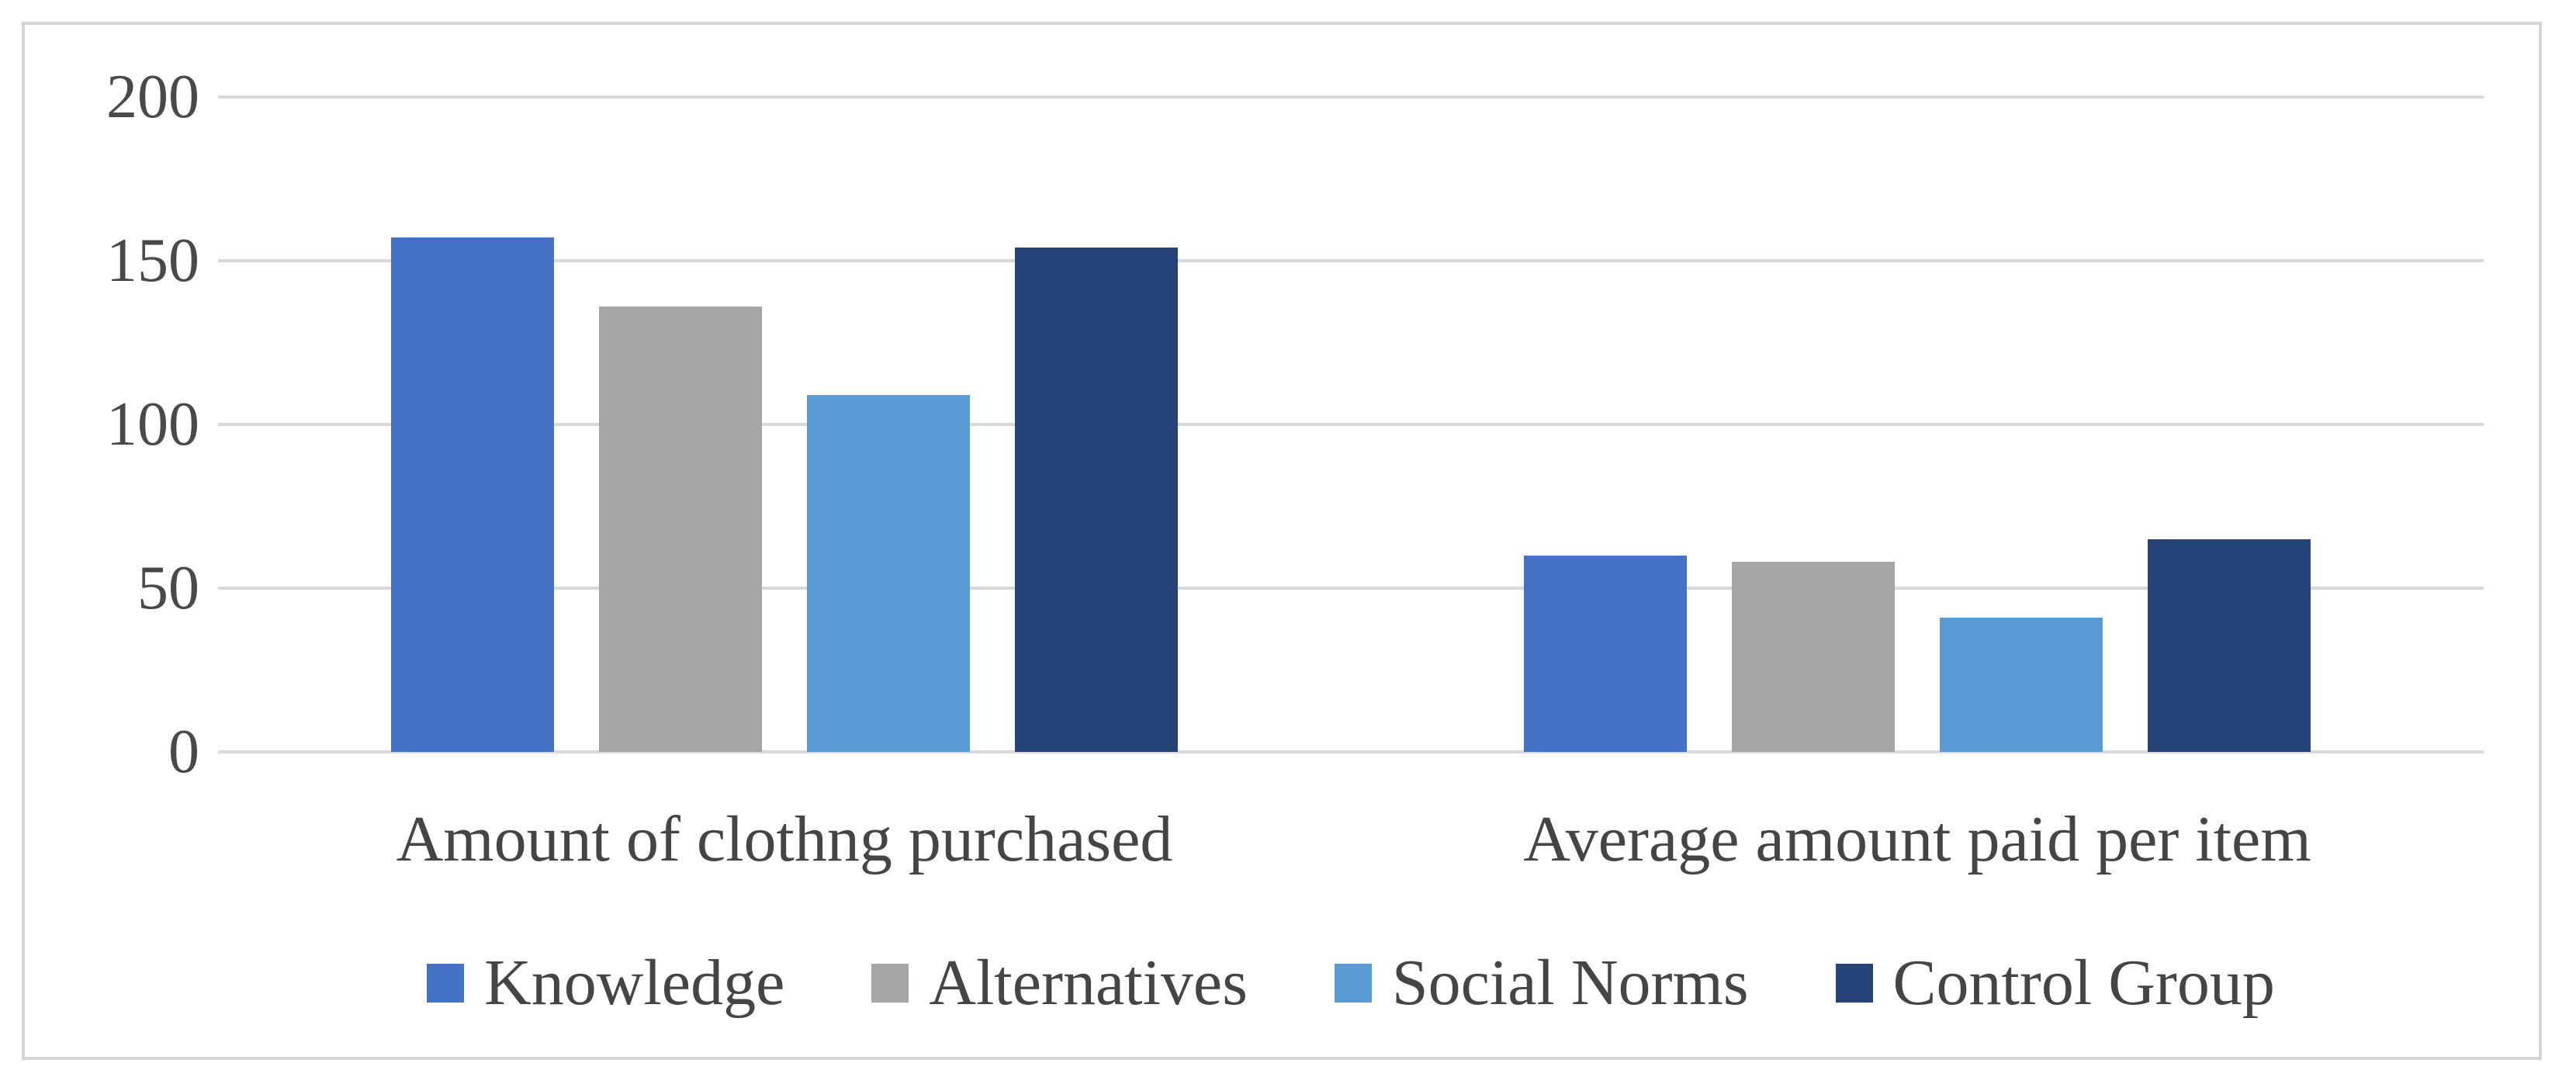 This screenshot has width=2576, height=1091. I want to click on bar-social-norms-cat2, so click(2021, 685).